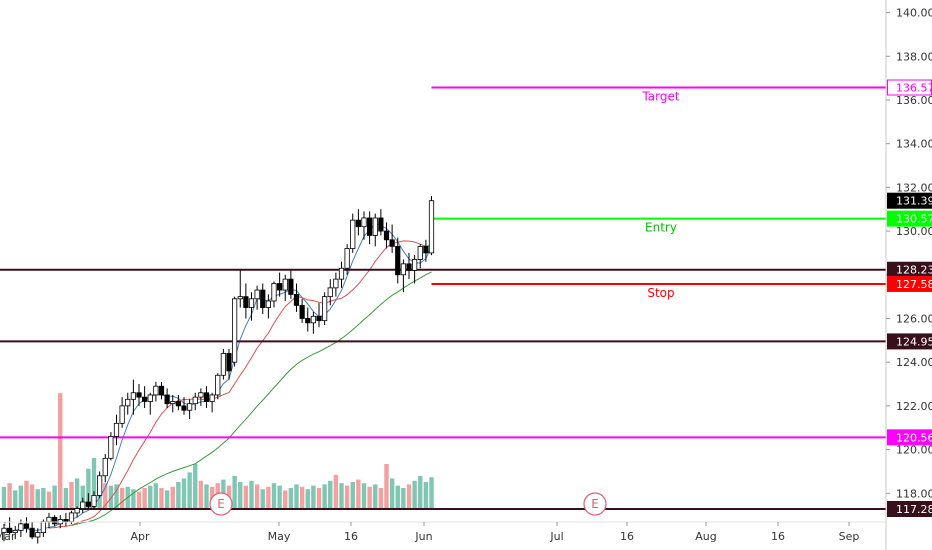 The image size is (932, 550). Describe the element at coordinates (914, 341) in the screenshot. I see `badge-label: 124.95` at that location.